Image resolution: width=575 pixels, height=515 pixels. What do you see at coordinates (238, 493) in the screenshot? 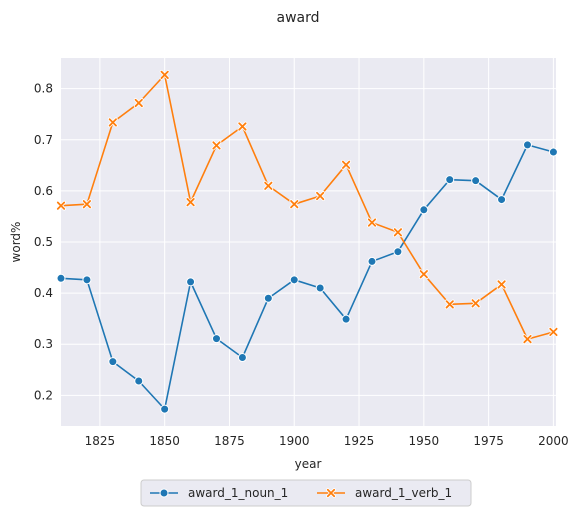
I see `legend-label: award_1_noun_1` at bounding box center [238, 493].